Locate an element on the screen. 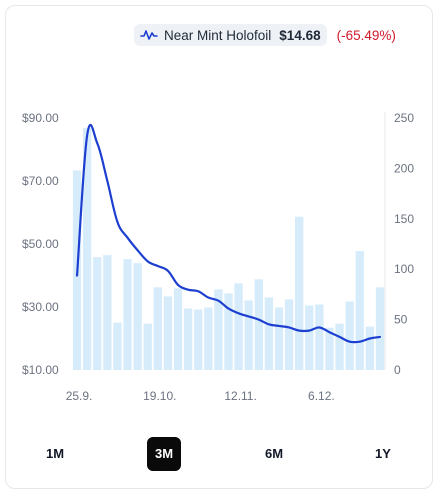  legend-change: (-65.49%) is located at coordinates (366, 35).